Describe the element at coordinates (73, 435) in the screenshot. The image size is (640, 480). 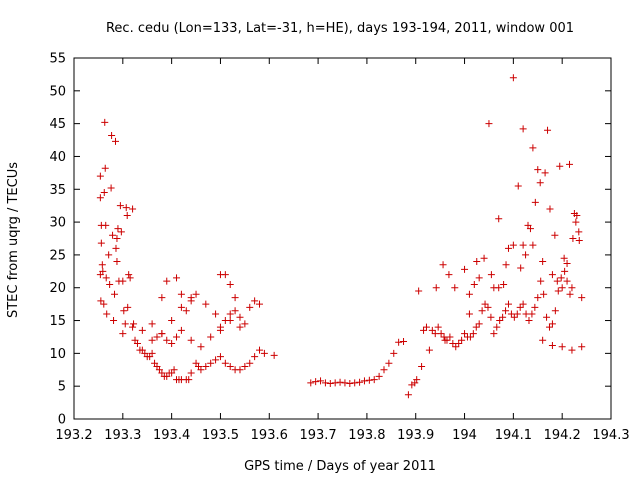
I see `x-tick-label: 193.2` at that location.